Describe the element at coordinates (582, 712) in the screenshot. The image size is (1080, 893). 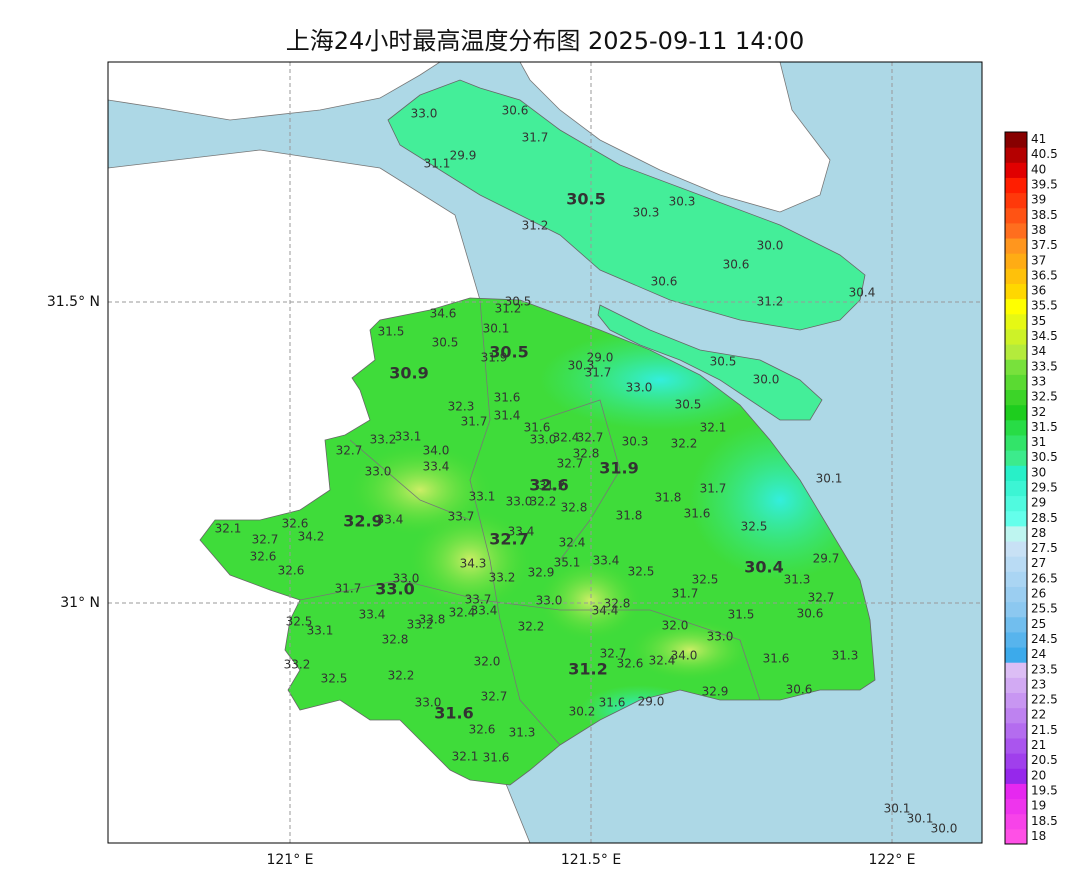
I see `station-value: 30.2` at that location.